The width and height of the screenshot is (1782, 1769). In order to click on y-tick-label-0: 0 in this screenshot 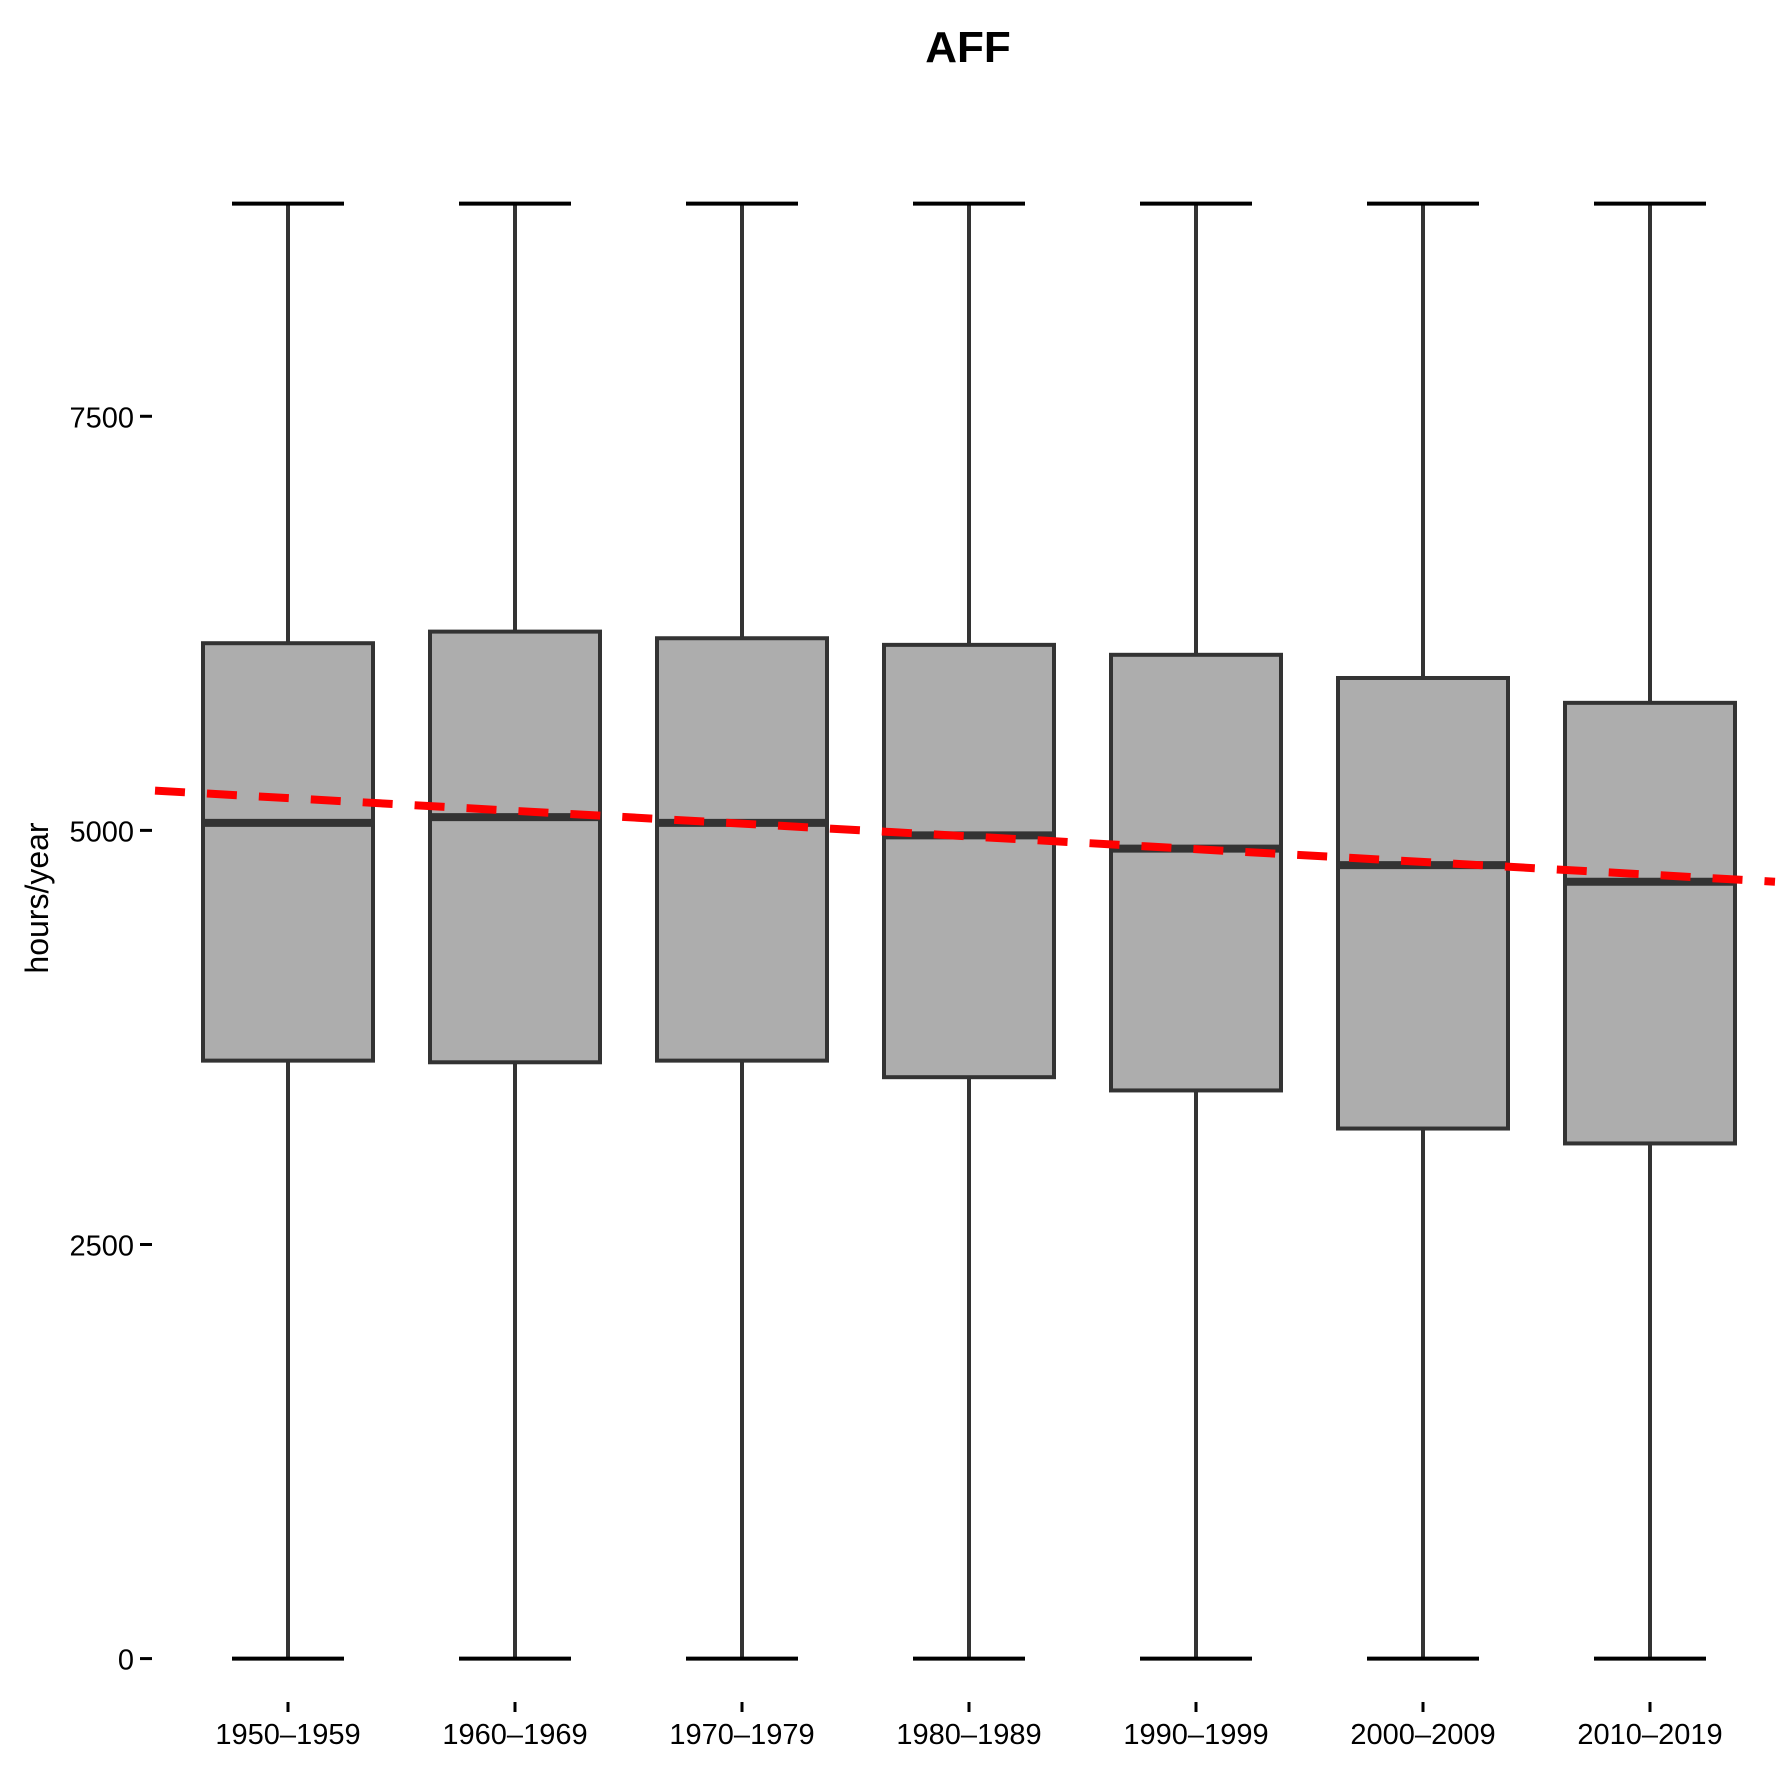, I will do `click(126, 1661)`.